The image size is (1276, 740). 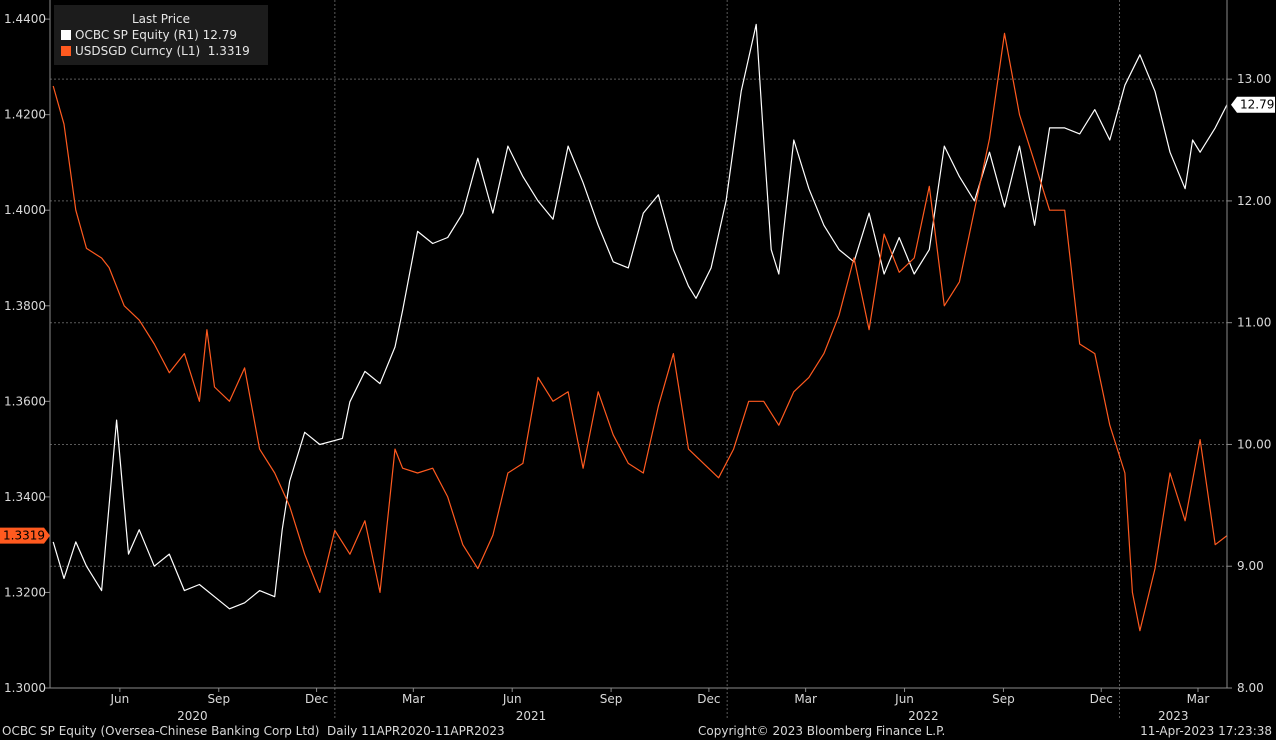 What do you see at coordinates (1257, 105) in the screenshot?
I see `last-value-right-label: 12.79` at bounding box center [1257, 105].